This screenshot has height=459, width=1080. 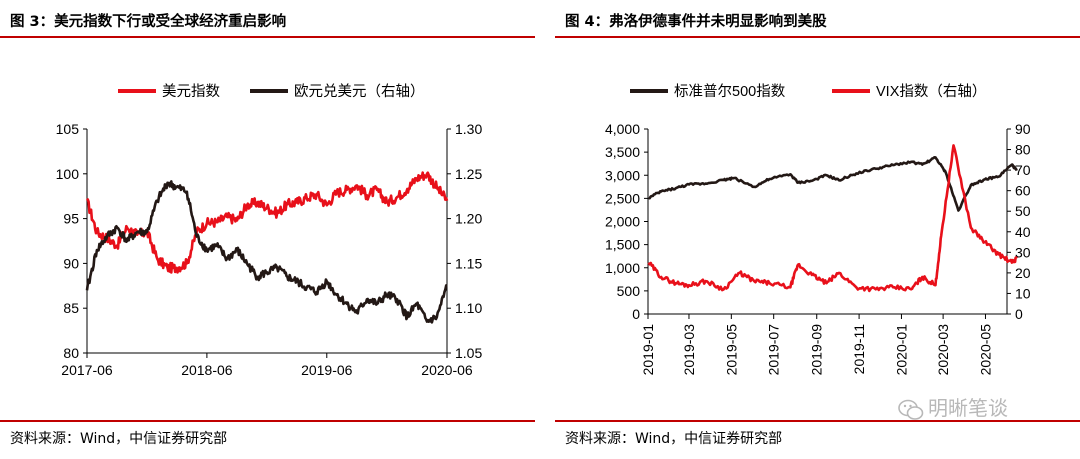 What do you see at coordinates (468, 129) in the screenshot?
I see `y-tick-label-right: 1.30` at bounding box center [468, 129].